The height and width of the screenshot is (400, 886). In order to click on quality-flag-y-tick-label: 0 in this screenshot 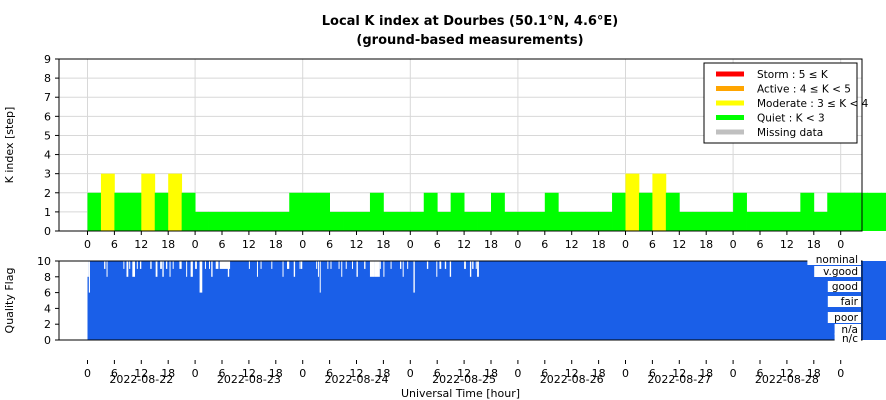, I will do `click(47, 340)`.